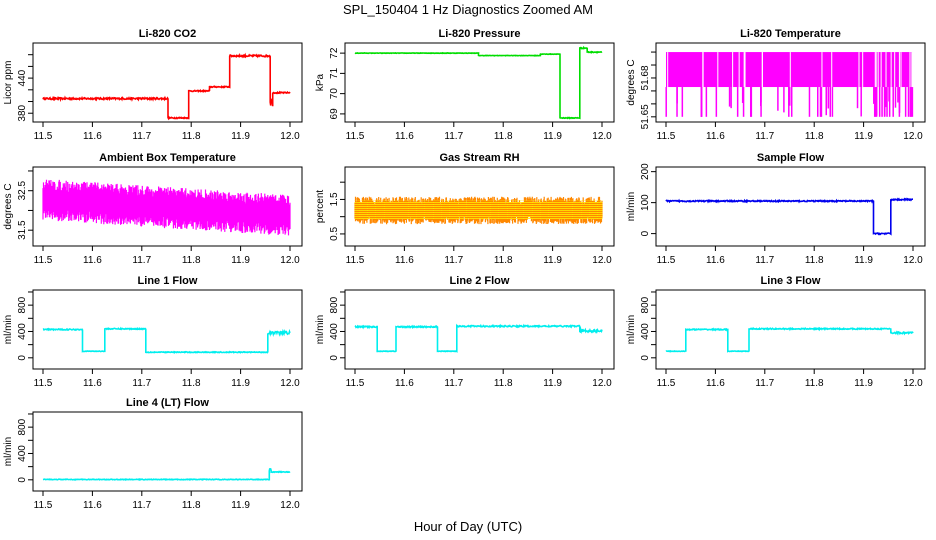 Image resolution: width=936 pixels, height=540 pixels. What do you see at coordinates (479, 158) in the screenshot?
I see `panel-title: Gas Stream RH` at bounding box center [479, 158].